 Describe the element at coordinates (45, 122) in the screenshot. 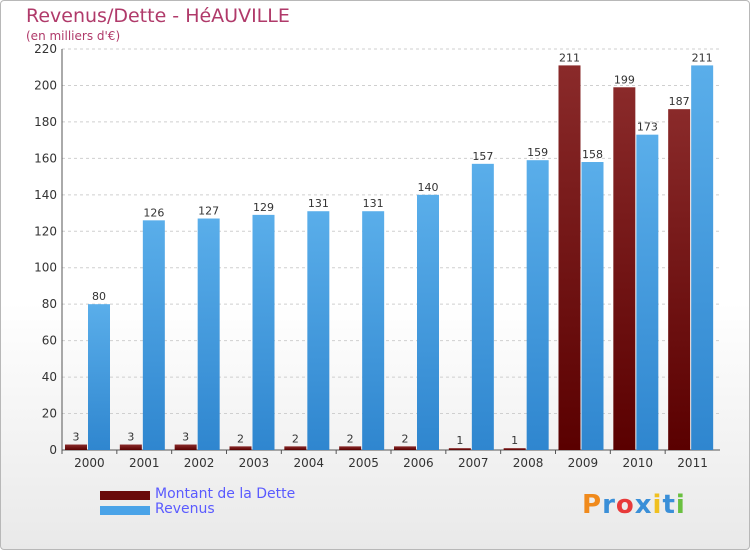

I see `y-tick-label: 180` at that location.